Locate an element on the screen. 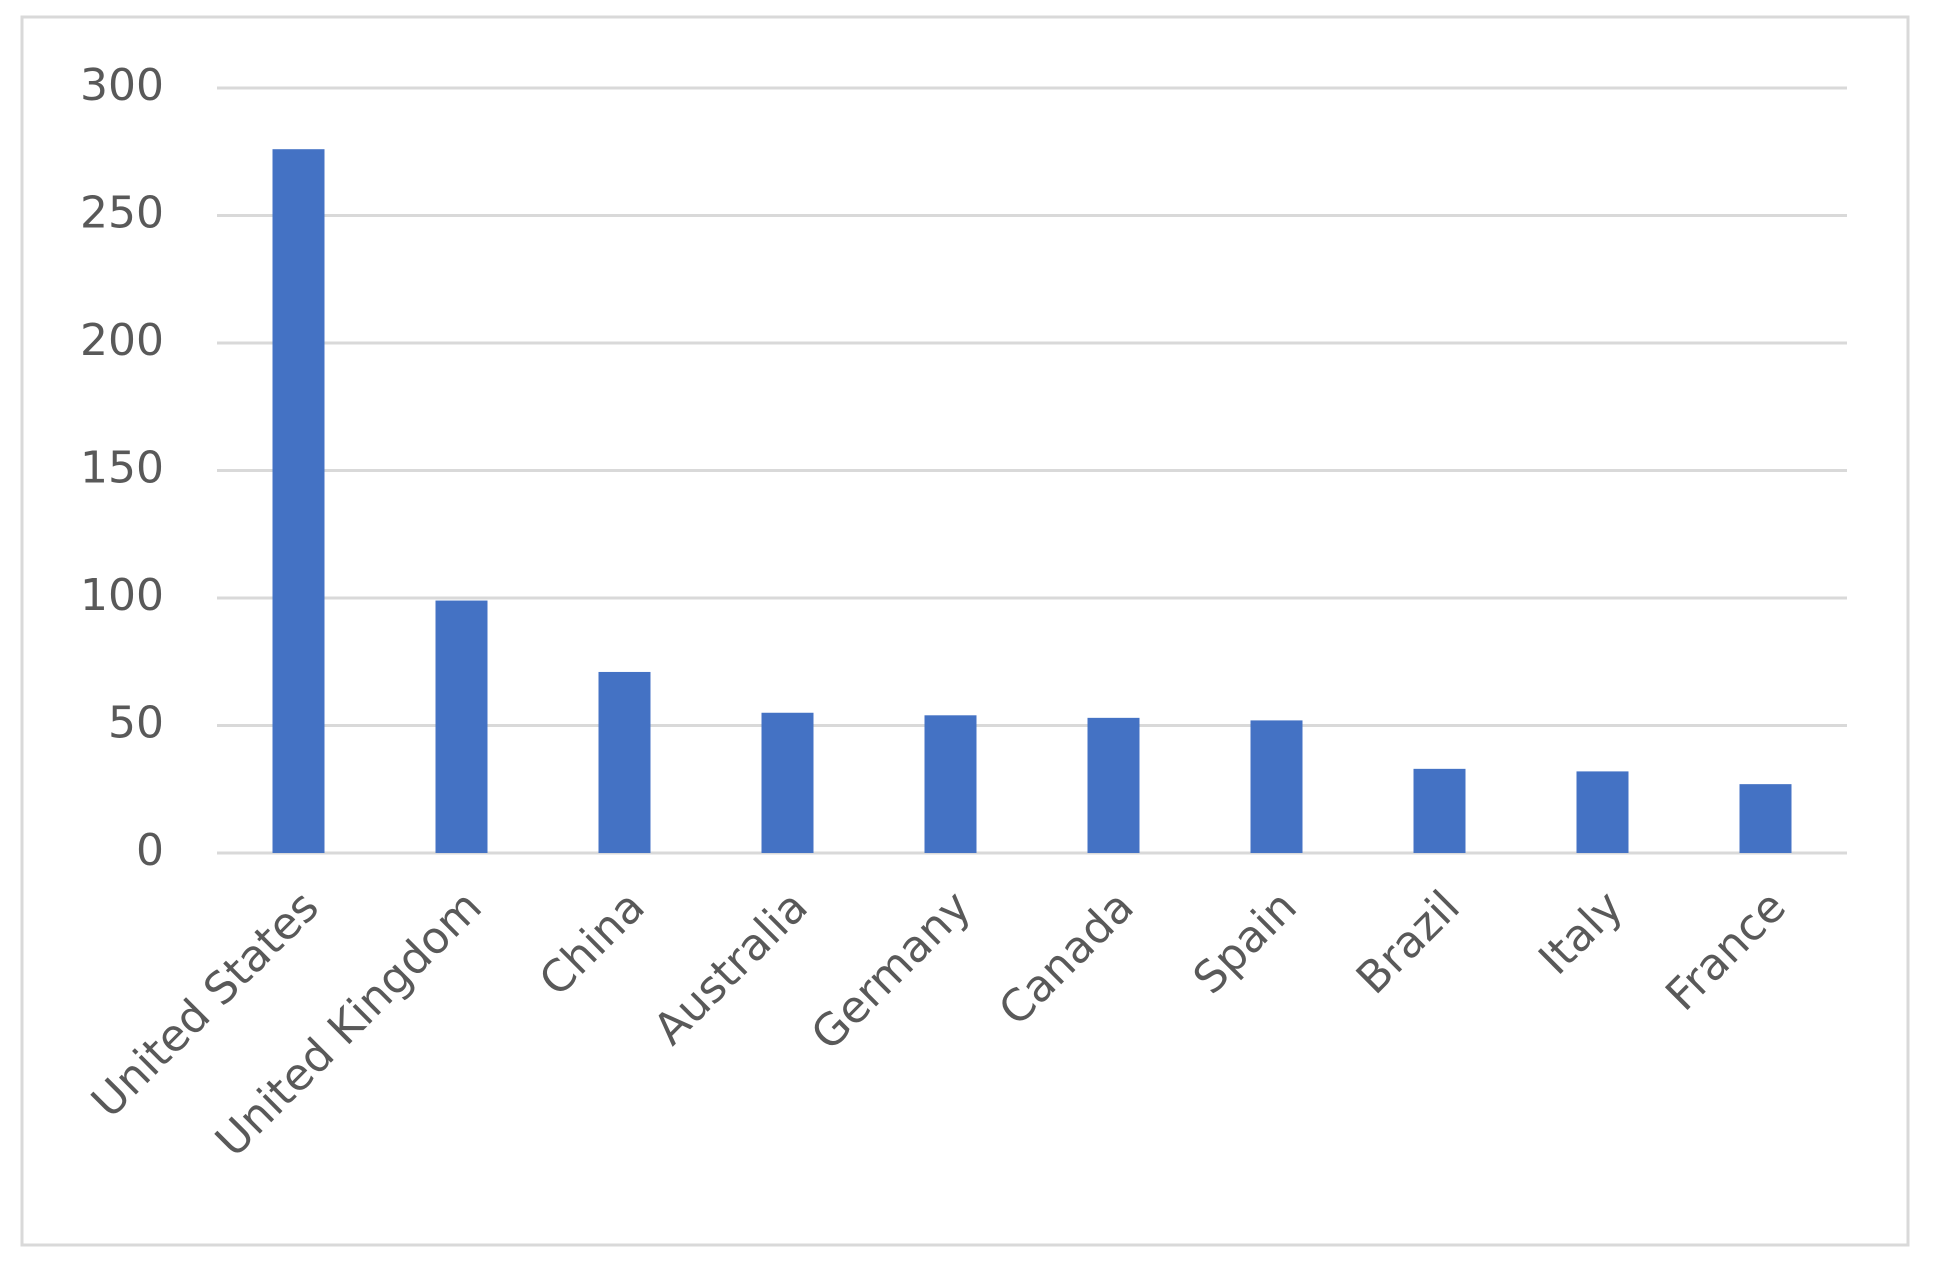  y-tick-label: 100 is located at coordinates (122, 595).